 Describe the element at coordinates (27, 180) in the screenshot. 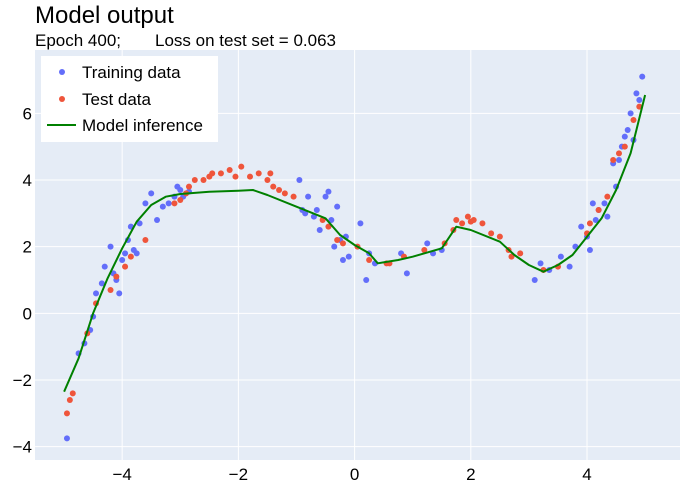

I see `y-tick-label: 4` at that location.